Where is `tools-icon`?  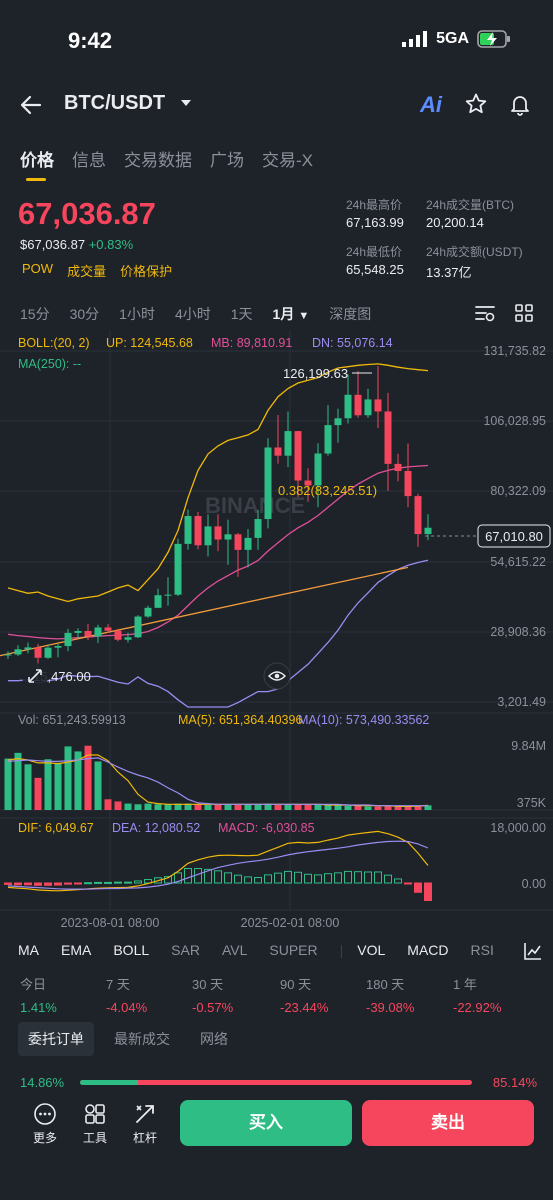
tools-icon is located at coordinates (95, 1114).